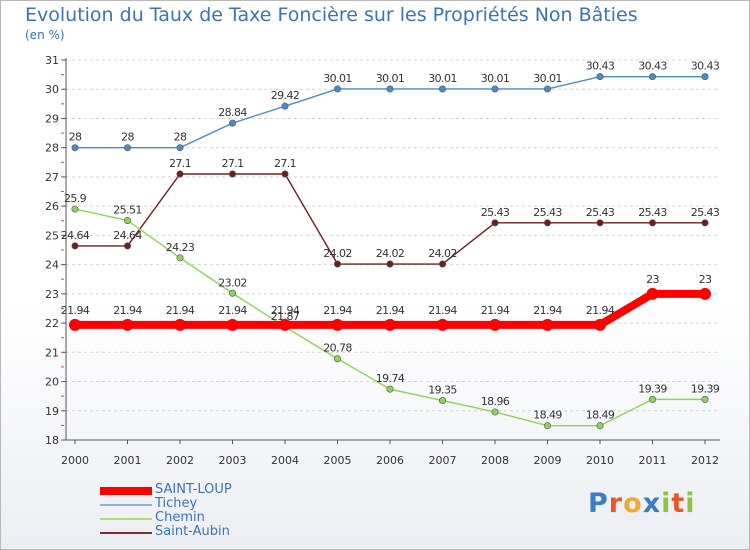  Describe the element at coordinates (127, 235) in the screenshot. I see `data-label: 24.64` at that location.